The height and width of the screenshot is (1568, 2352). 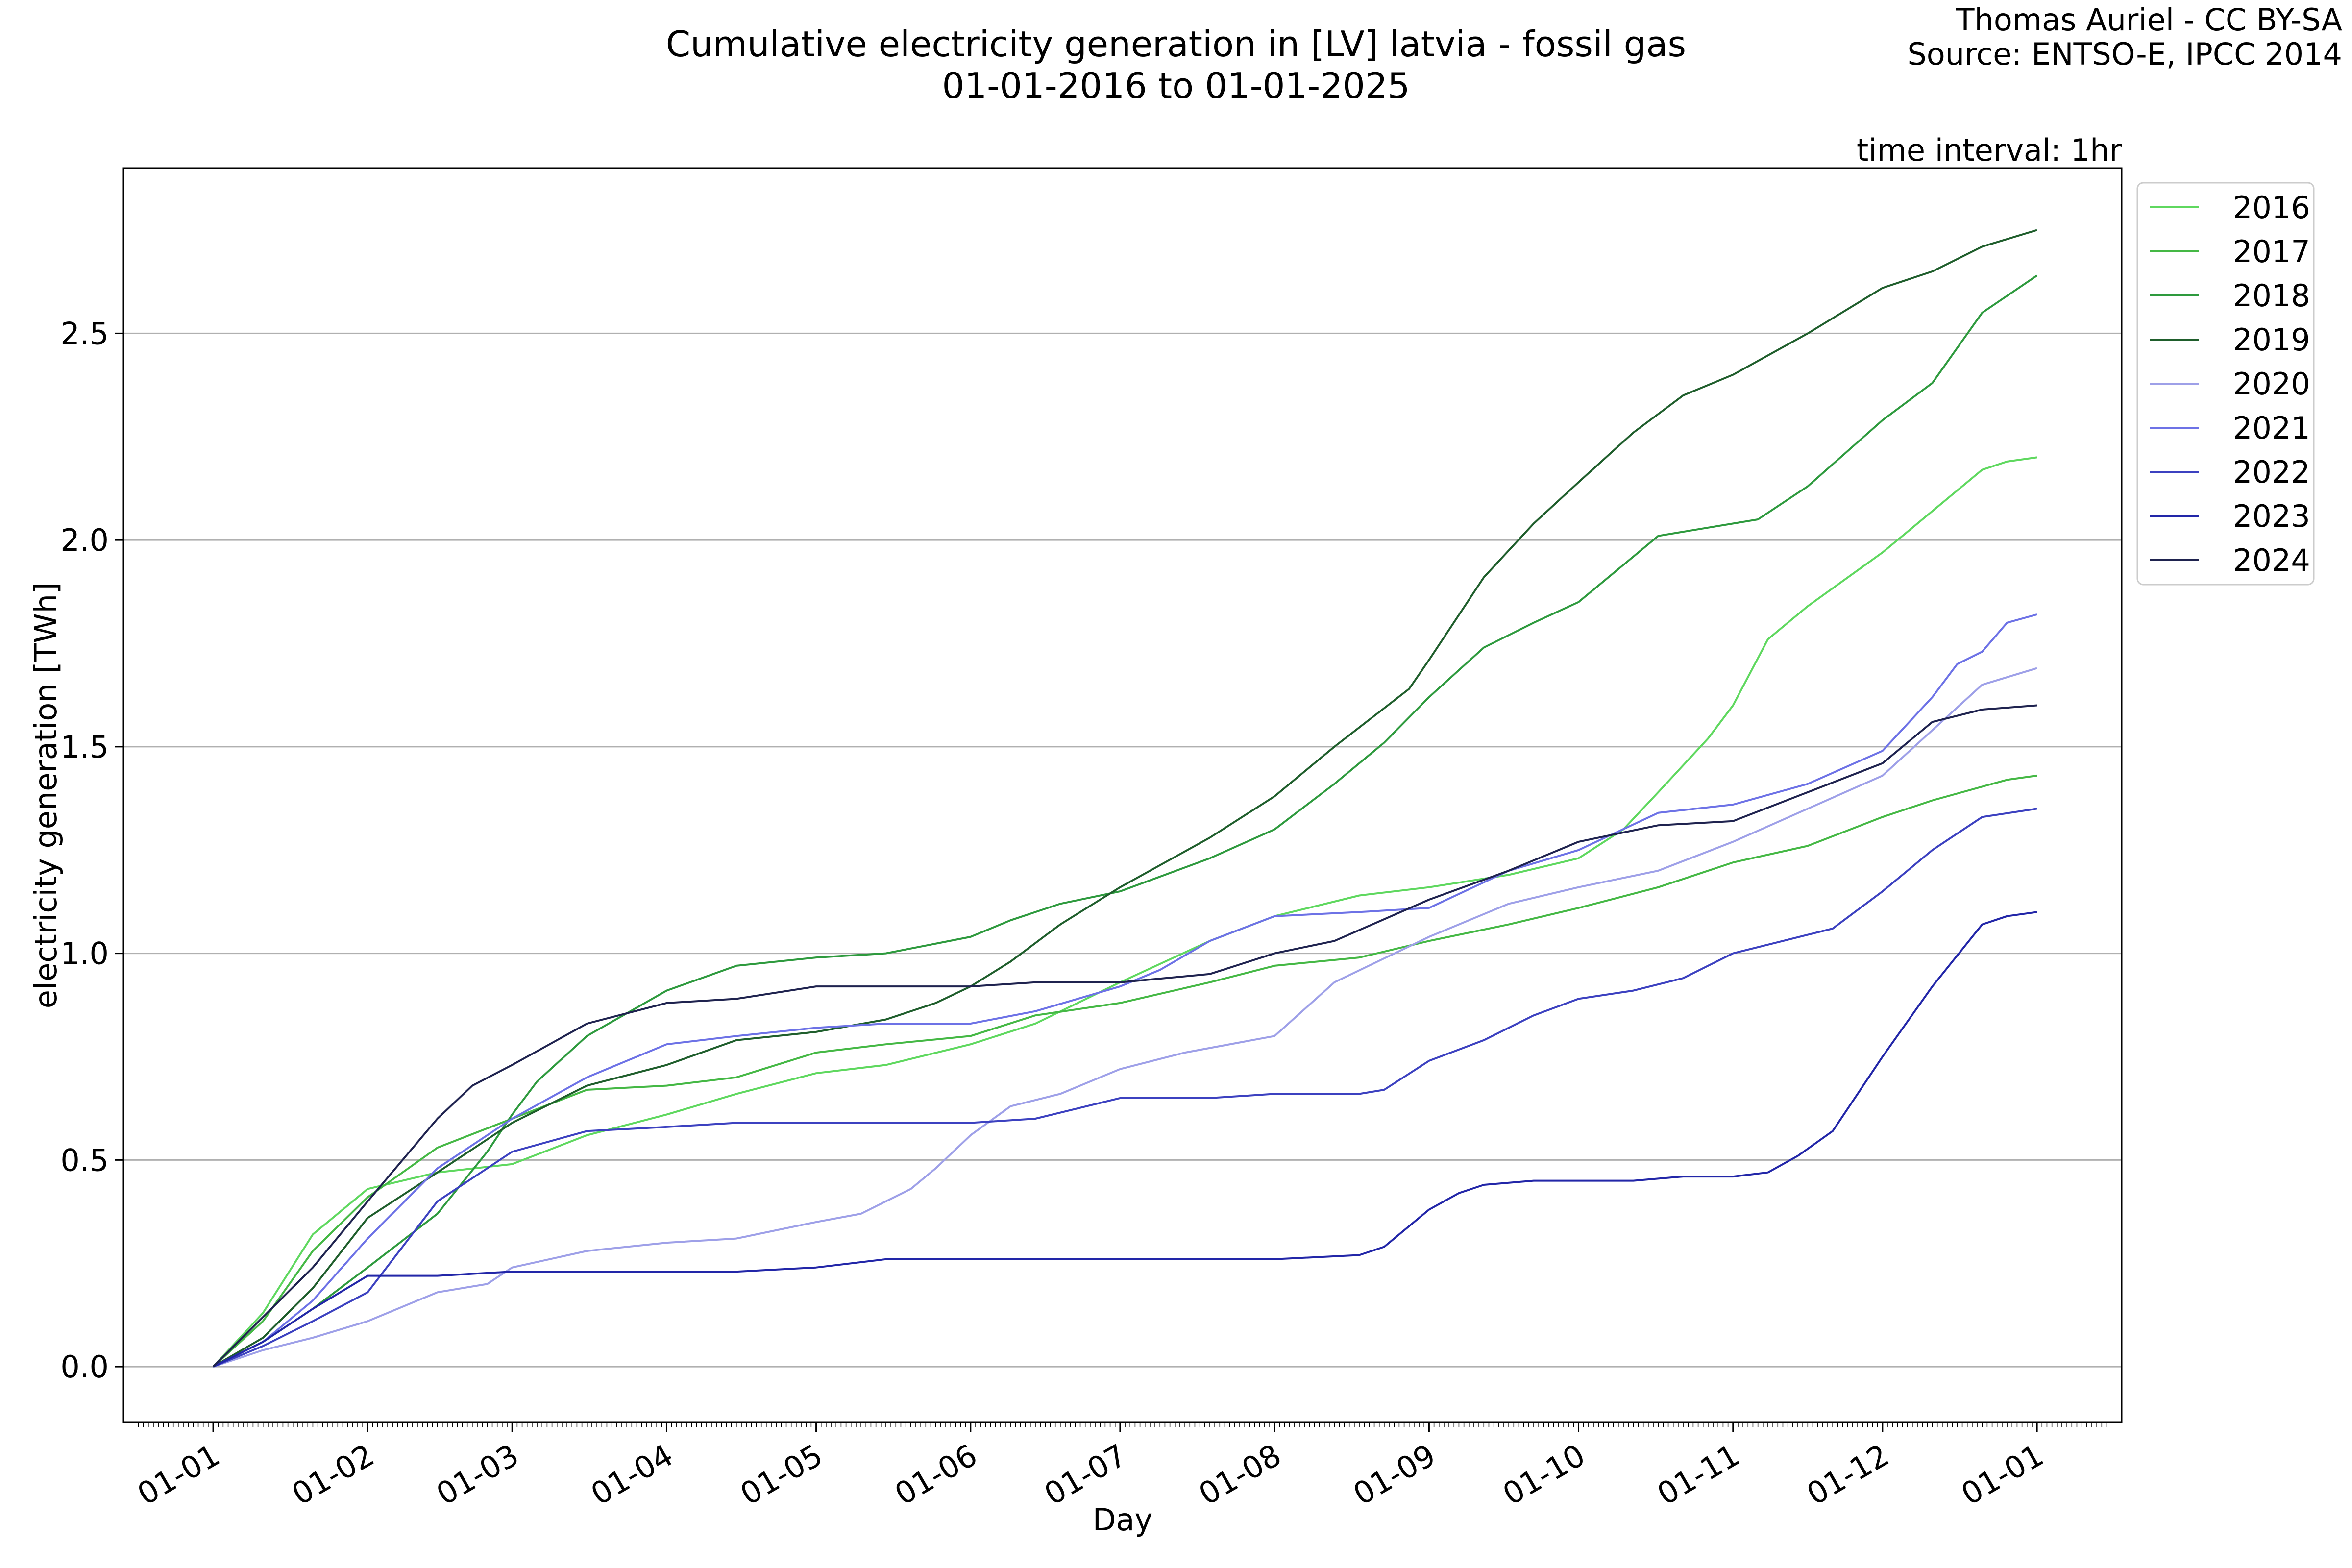 I want to click on x-tick-label: 01-04, so click(x=632, y=1474).